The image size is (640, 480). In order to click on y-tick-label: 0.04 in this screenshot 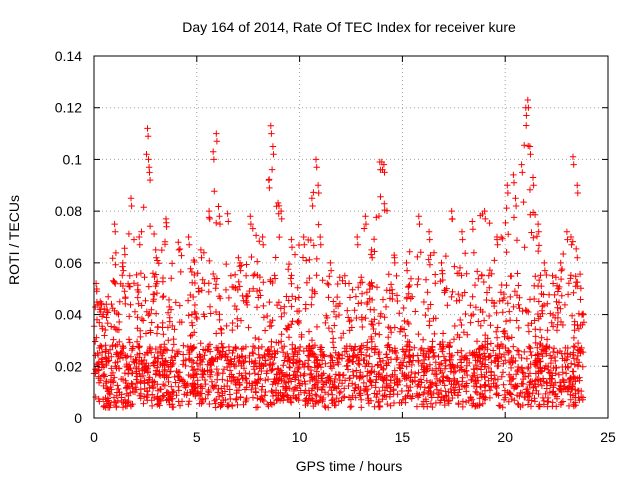, I will do `click(68, 315)`.